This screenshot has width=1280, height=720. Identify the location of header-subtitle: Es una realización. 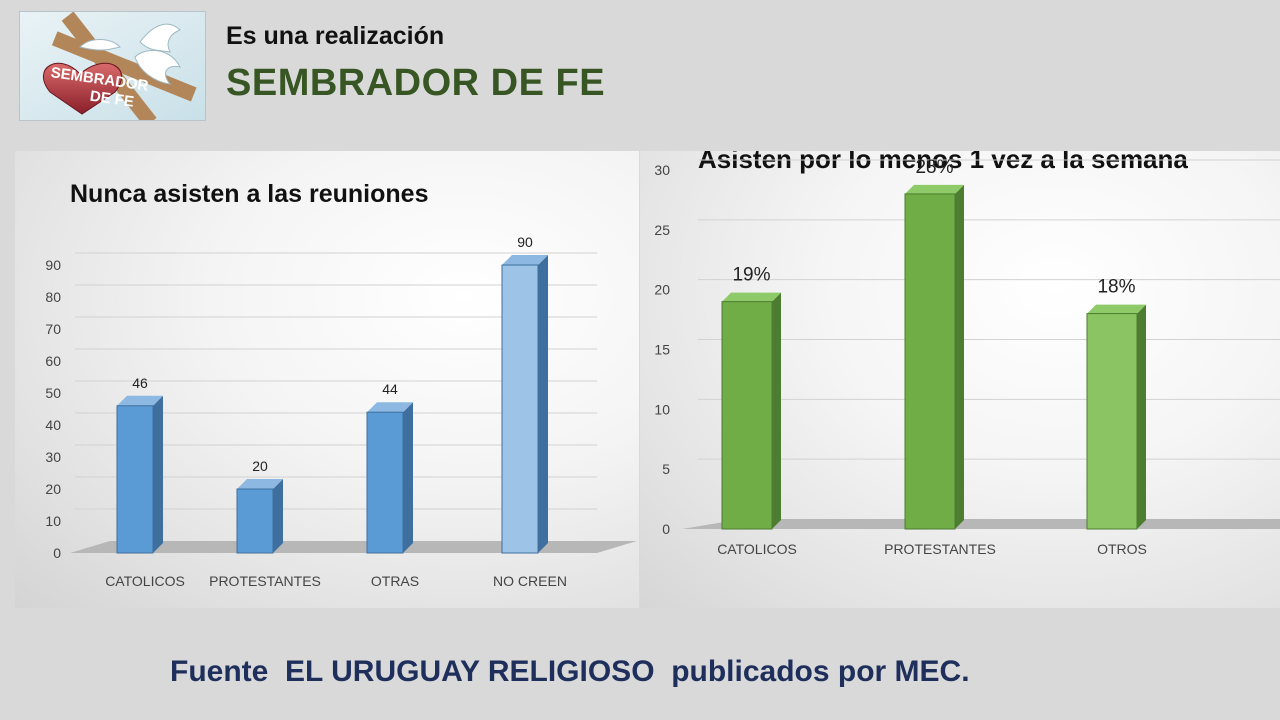
(335, 36).